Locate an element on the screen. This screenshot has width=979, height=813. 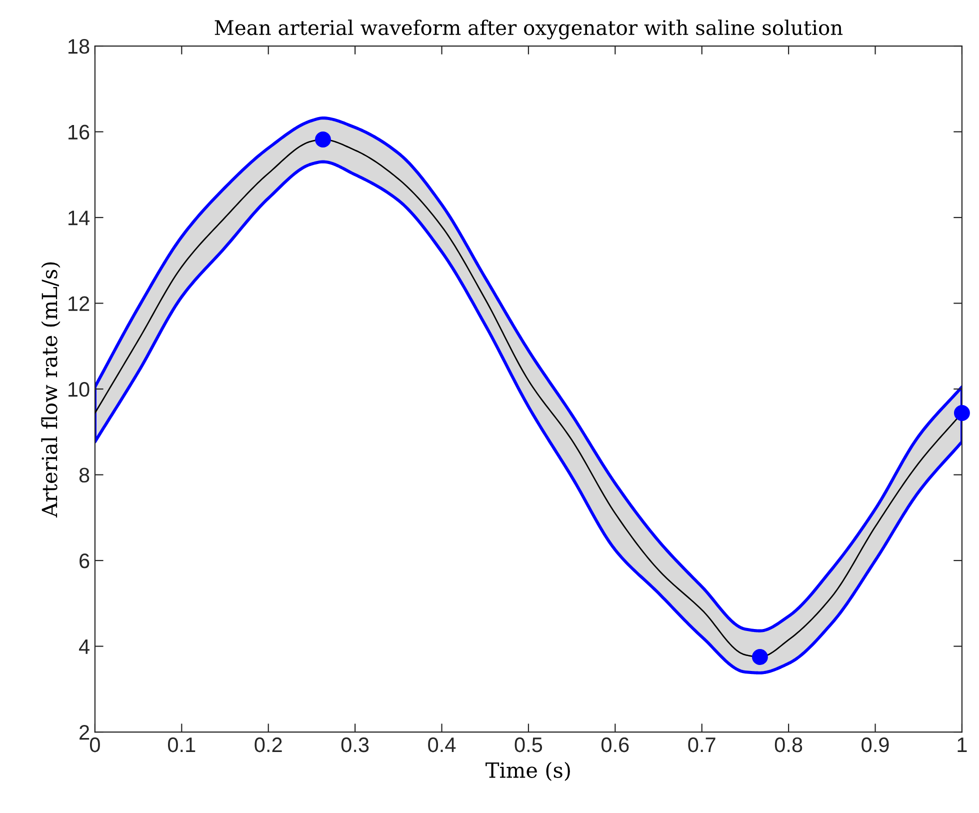
x-tick-label: 0.7 is located at coordinates (702, 744).